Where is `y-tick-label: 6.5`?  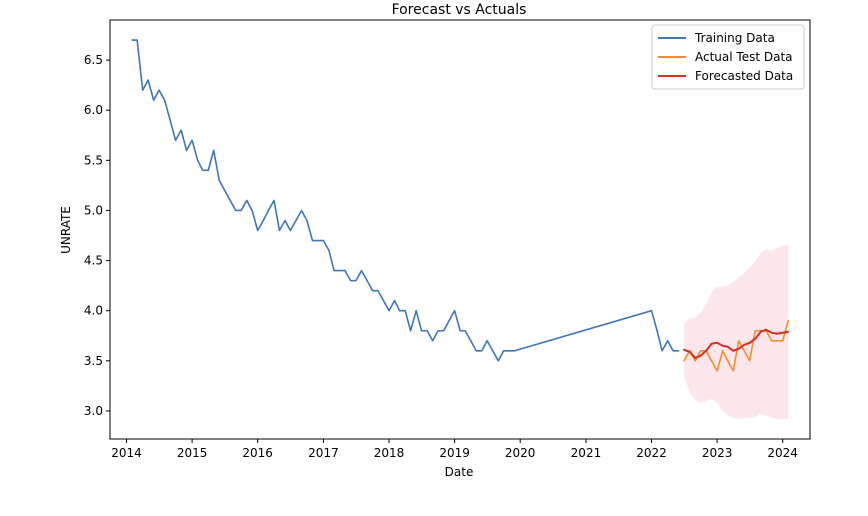 y-tick-label: 6.5 is located at coordinates (93, 60).